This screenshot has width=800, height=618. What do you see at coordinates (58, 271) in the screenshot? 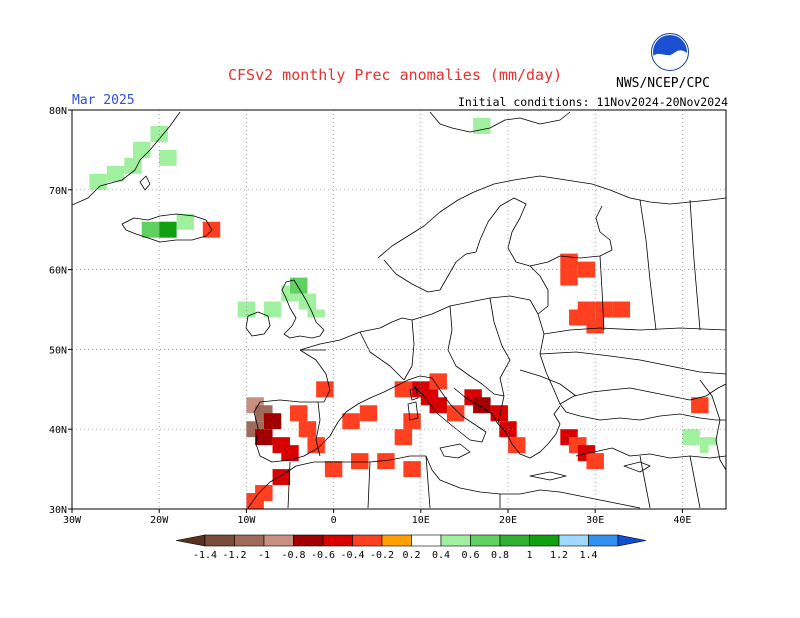
I see `lat-label: 60N` at bounding box center [58, 271].